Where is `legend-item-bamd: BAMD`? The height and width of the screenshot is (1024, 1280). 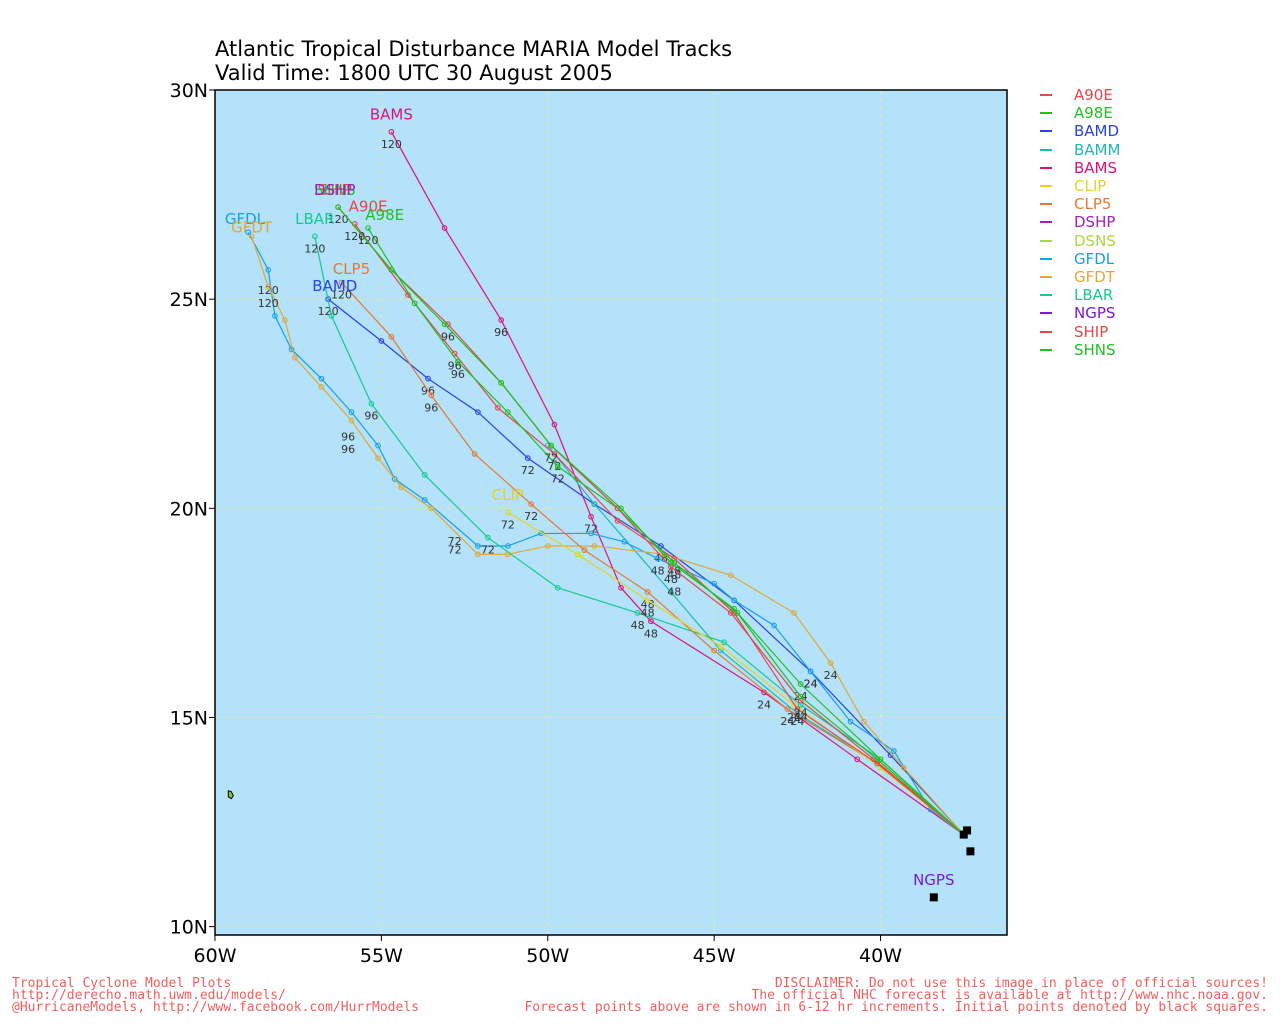 legend-item-bamd: BAMD is located at coordinates (1080, 131).